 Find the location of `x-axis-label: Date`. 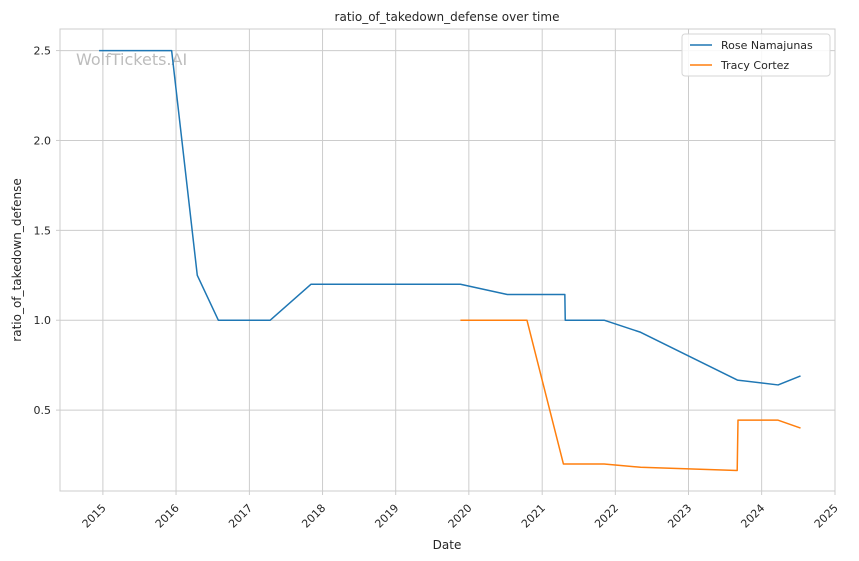

x-axis-label: Date is located at coordinates (447, 545).